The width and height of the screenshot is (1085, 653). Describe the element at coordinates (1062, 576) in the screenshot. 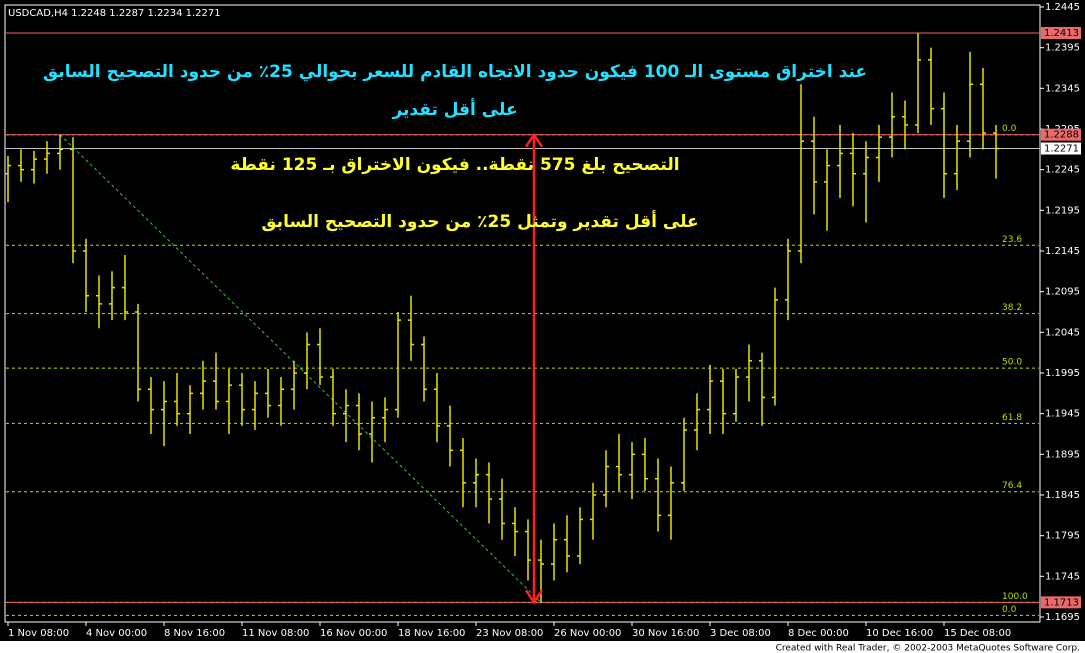

I see `y-tick-label: 1.1745` at that location.